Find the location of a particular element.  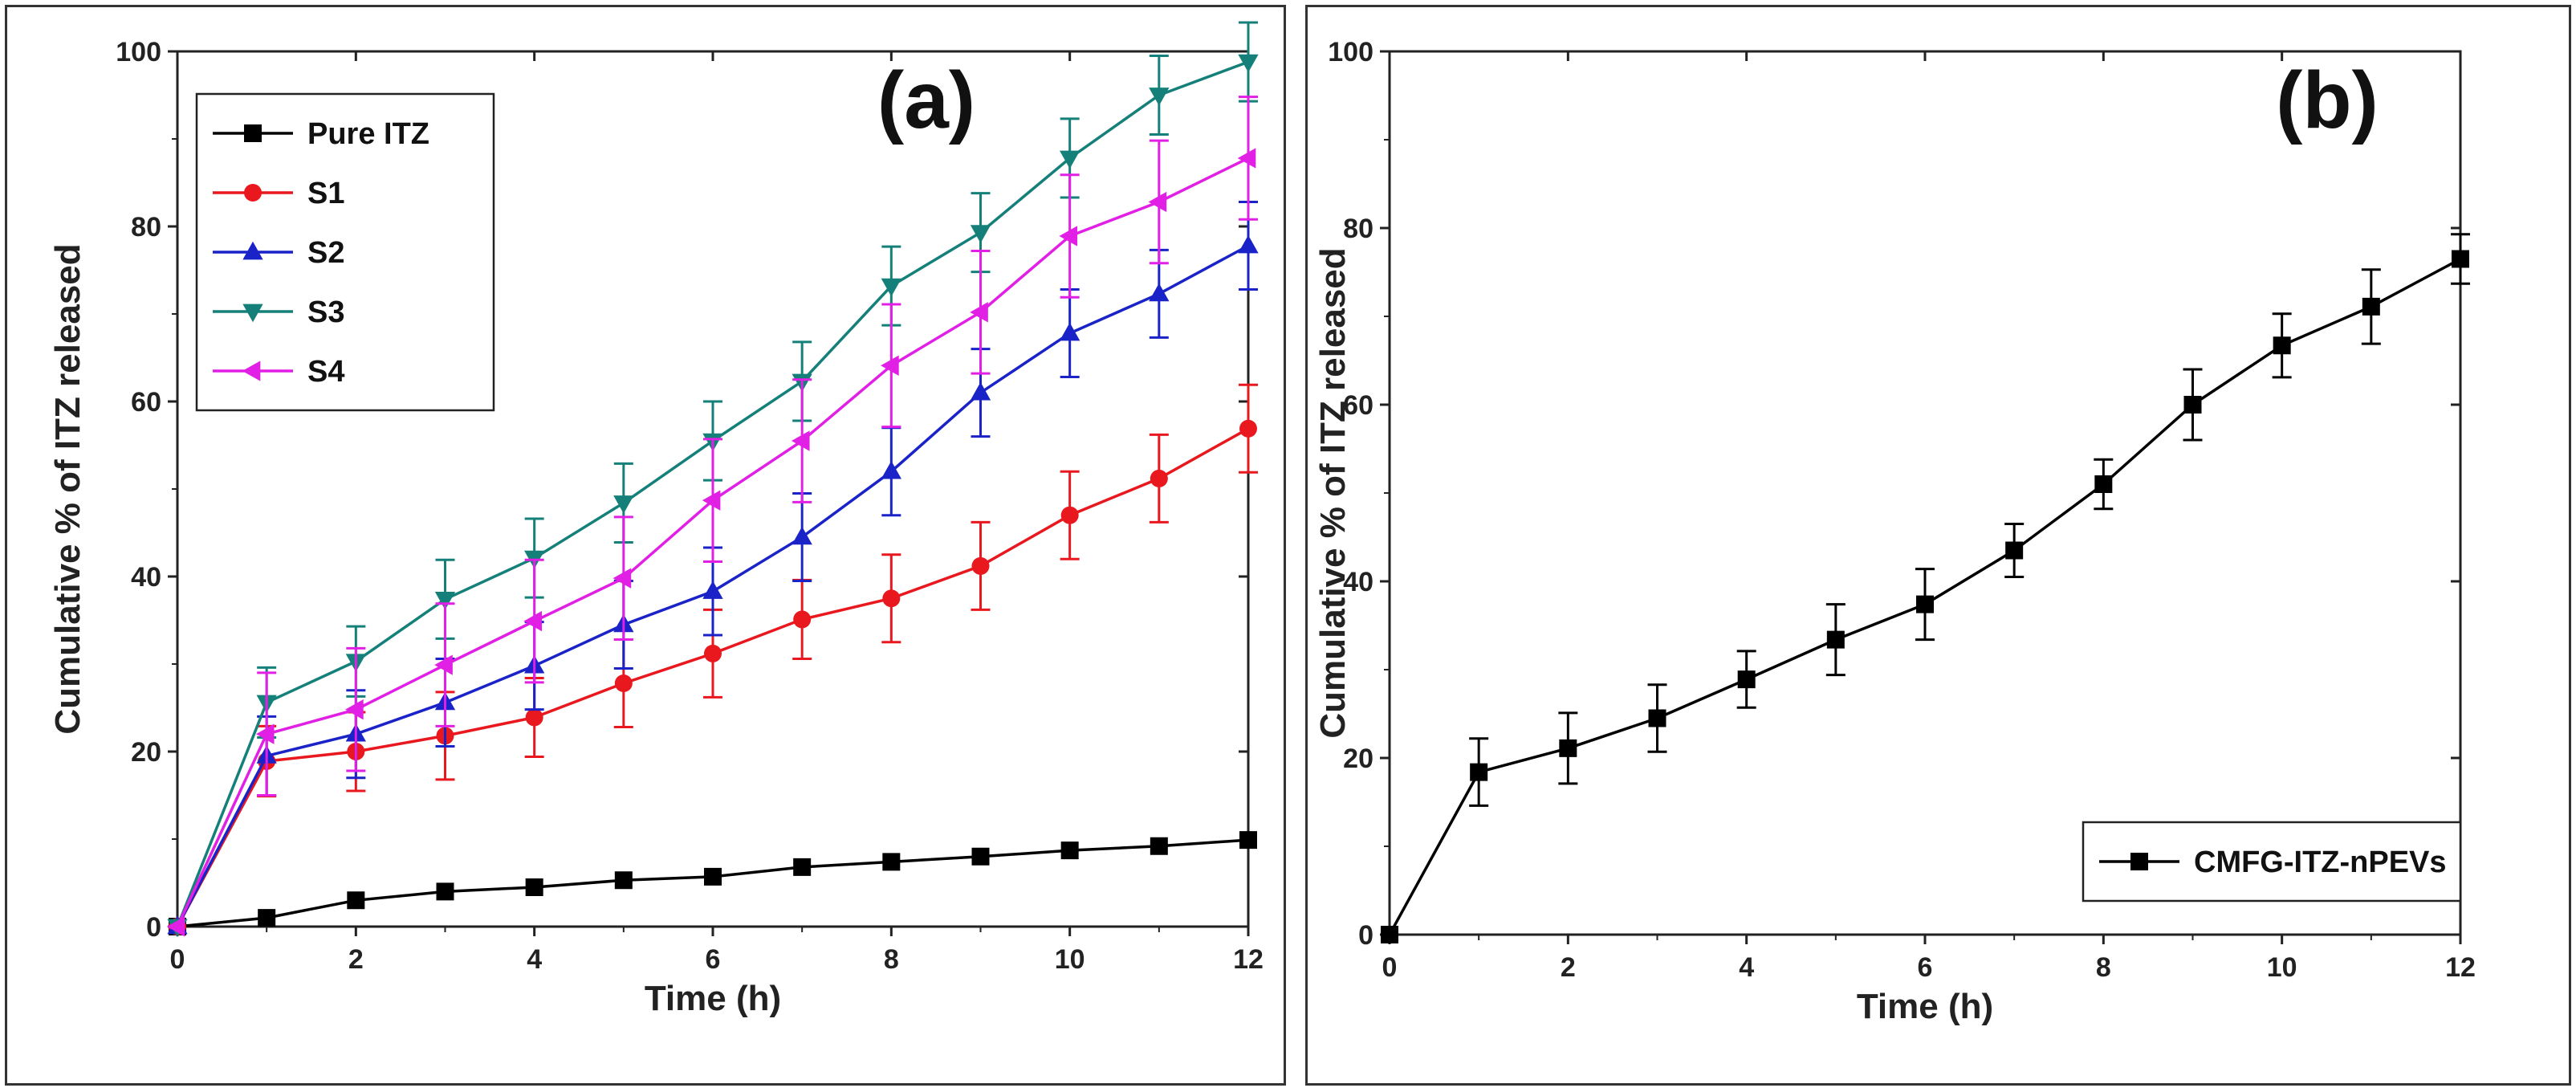

chart-a-y-tick-label: 80 is located at coordinates (146, 227).